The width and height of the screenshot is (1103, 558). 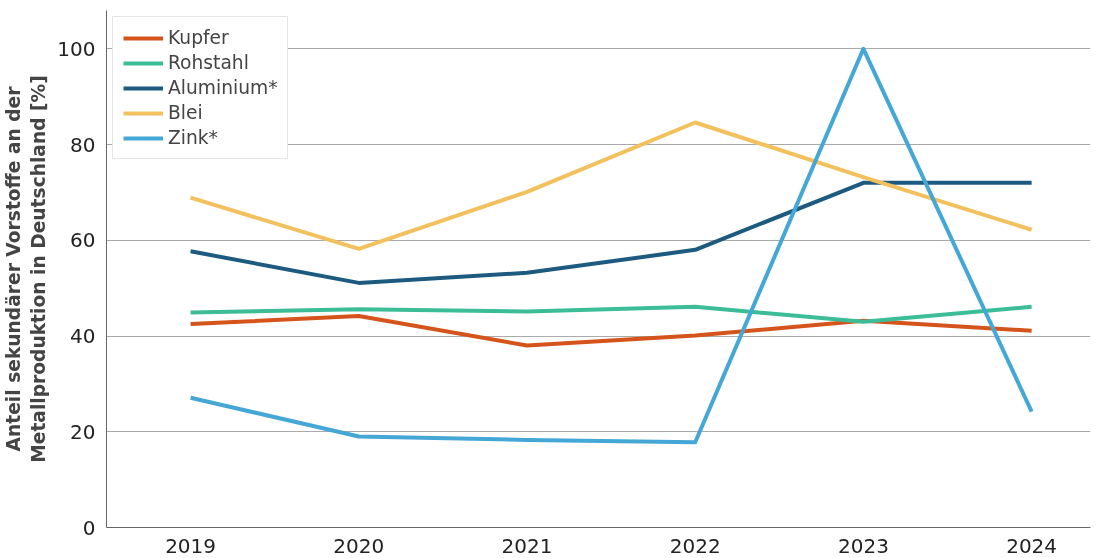 I want to click on legend-label: Blei, so click(x=185, y=112).